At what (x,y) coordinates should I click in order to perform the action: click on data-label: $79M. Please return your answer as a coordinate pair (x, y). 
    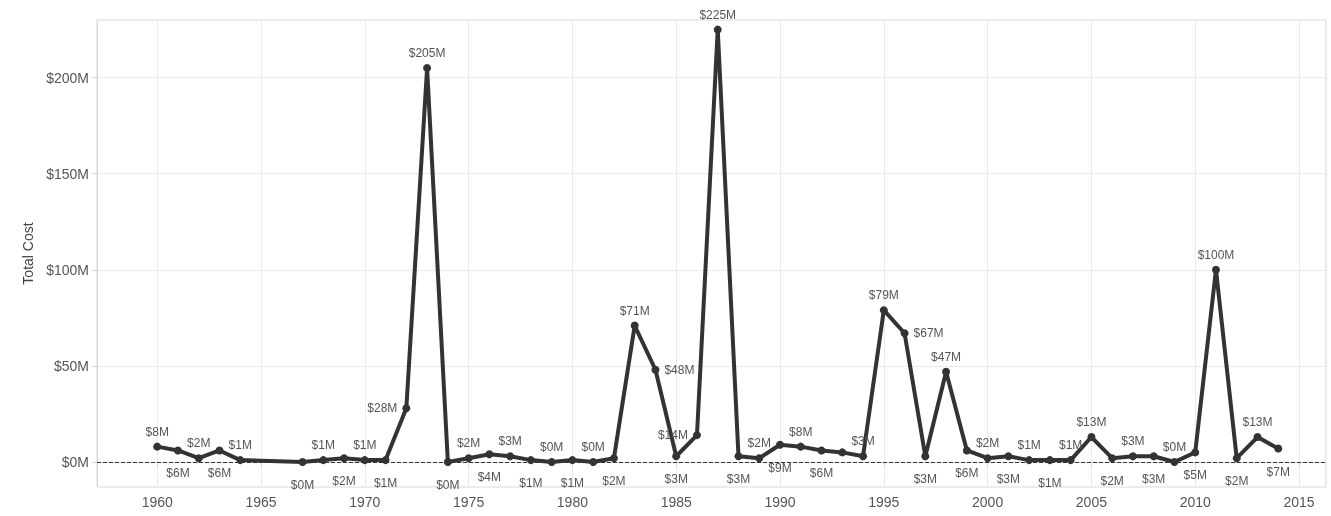
    Looking at the image, I should click on (883, 295).